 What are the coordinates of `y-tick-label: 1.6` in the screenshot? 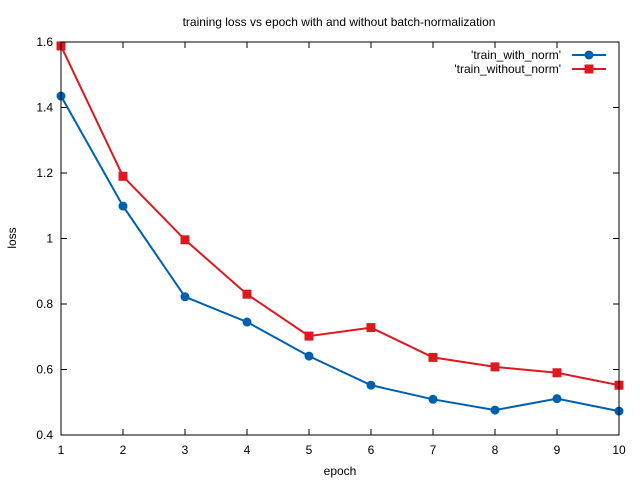 It's located at (44, 42).